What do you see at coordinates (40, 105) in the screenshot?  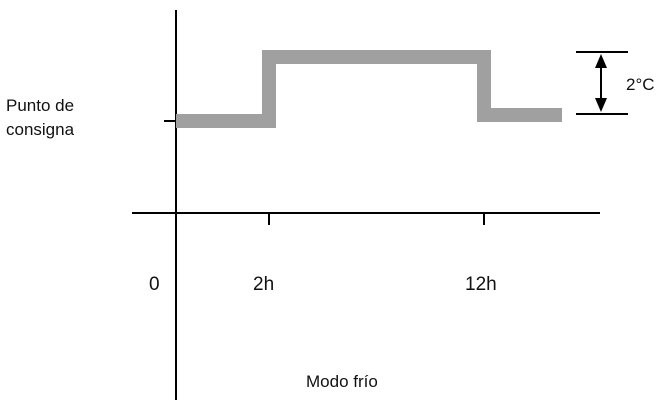 I see `setpoint-label-line1: Punto de` at bounding box center [40, 105].